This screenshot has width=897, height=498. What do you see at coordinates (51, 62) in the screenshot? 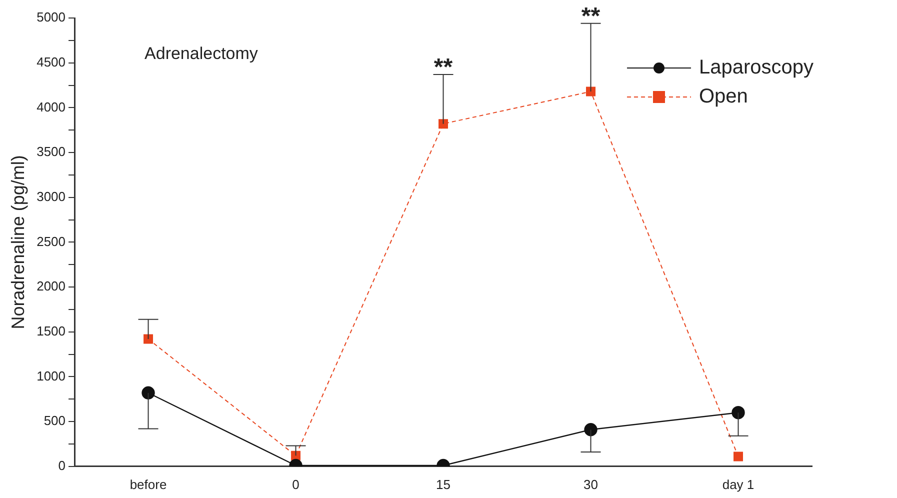
I see `y-tick-label: 4500` at bounding box center [51, 62].